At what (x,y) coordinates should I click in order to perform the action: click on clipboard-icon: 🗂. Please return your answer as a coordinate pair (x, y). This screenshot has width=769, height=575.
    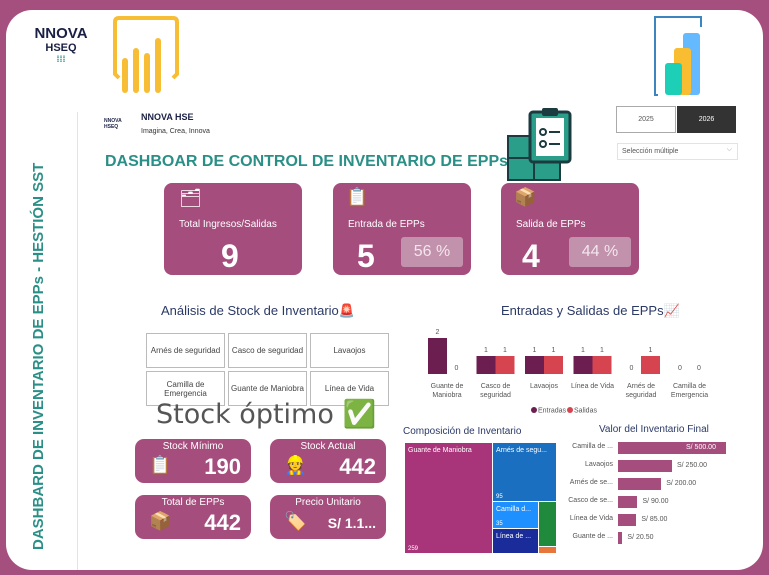
    Looking at the image, I should click on (190, 198).